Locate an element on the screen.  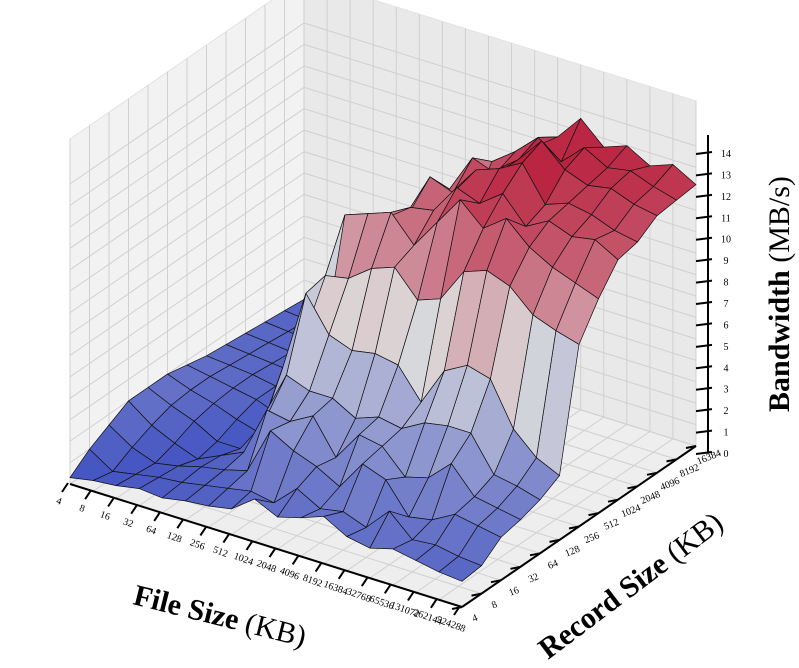
z-tick-label: 7 is located at coordinates (726, 304).